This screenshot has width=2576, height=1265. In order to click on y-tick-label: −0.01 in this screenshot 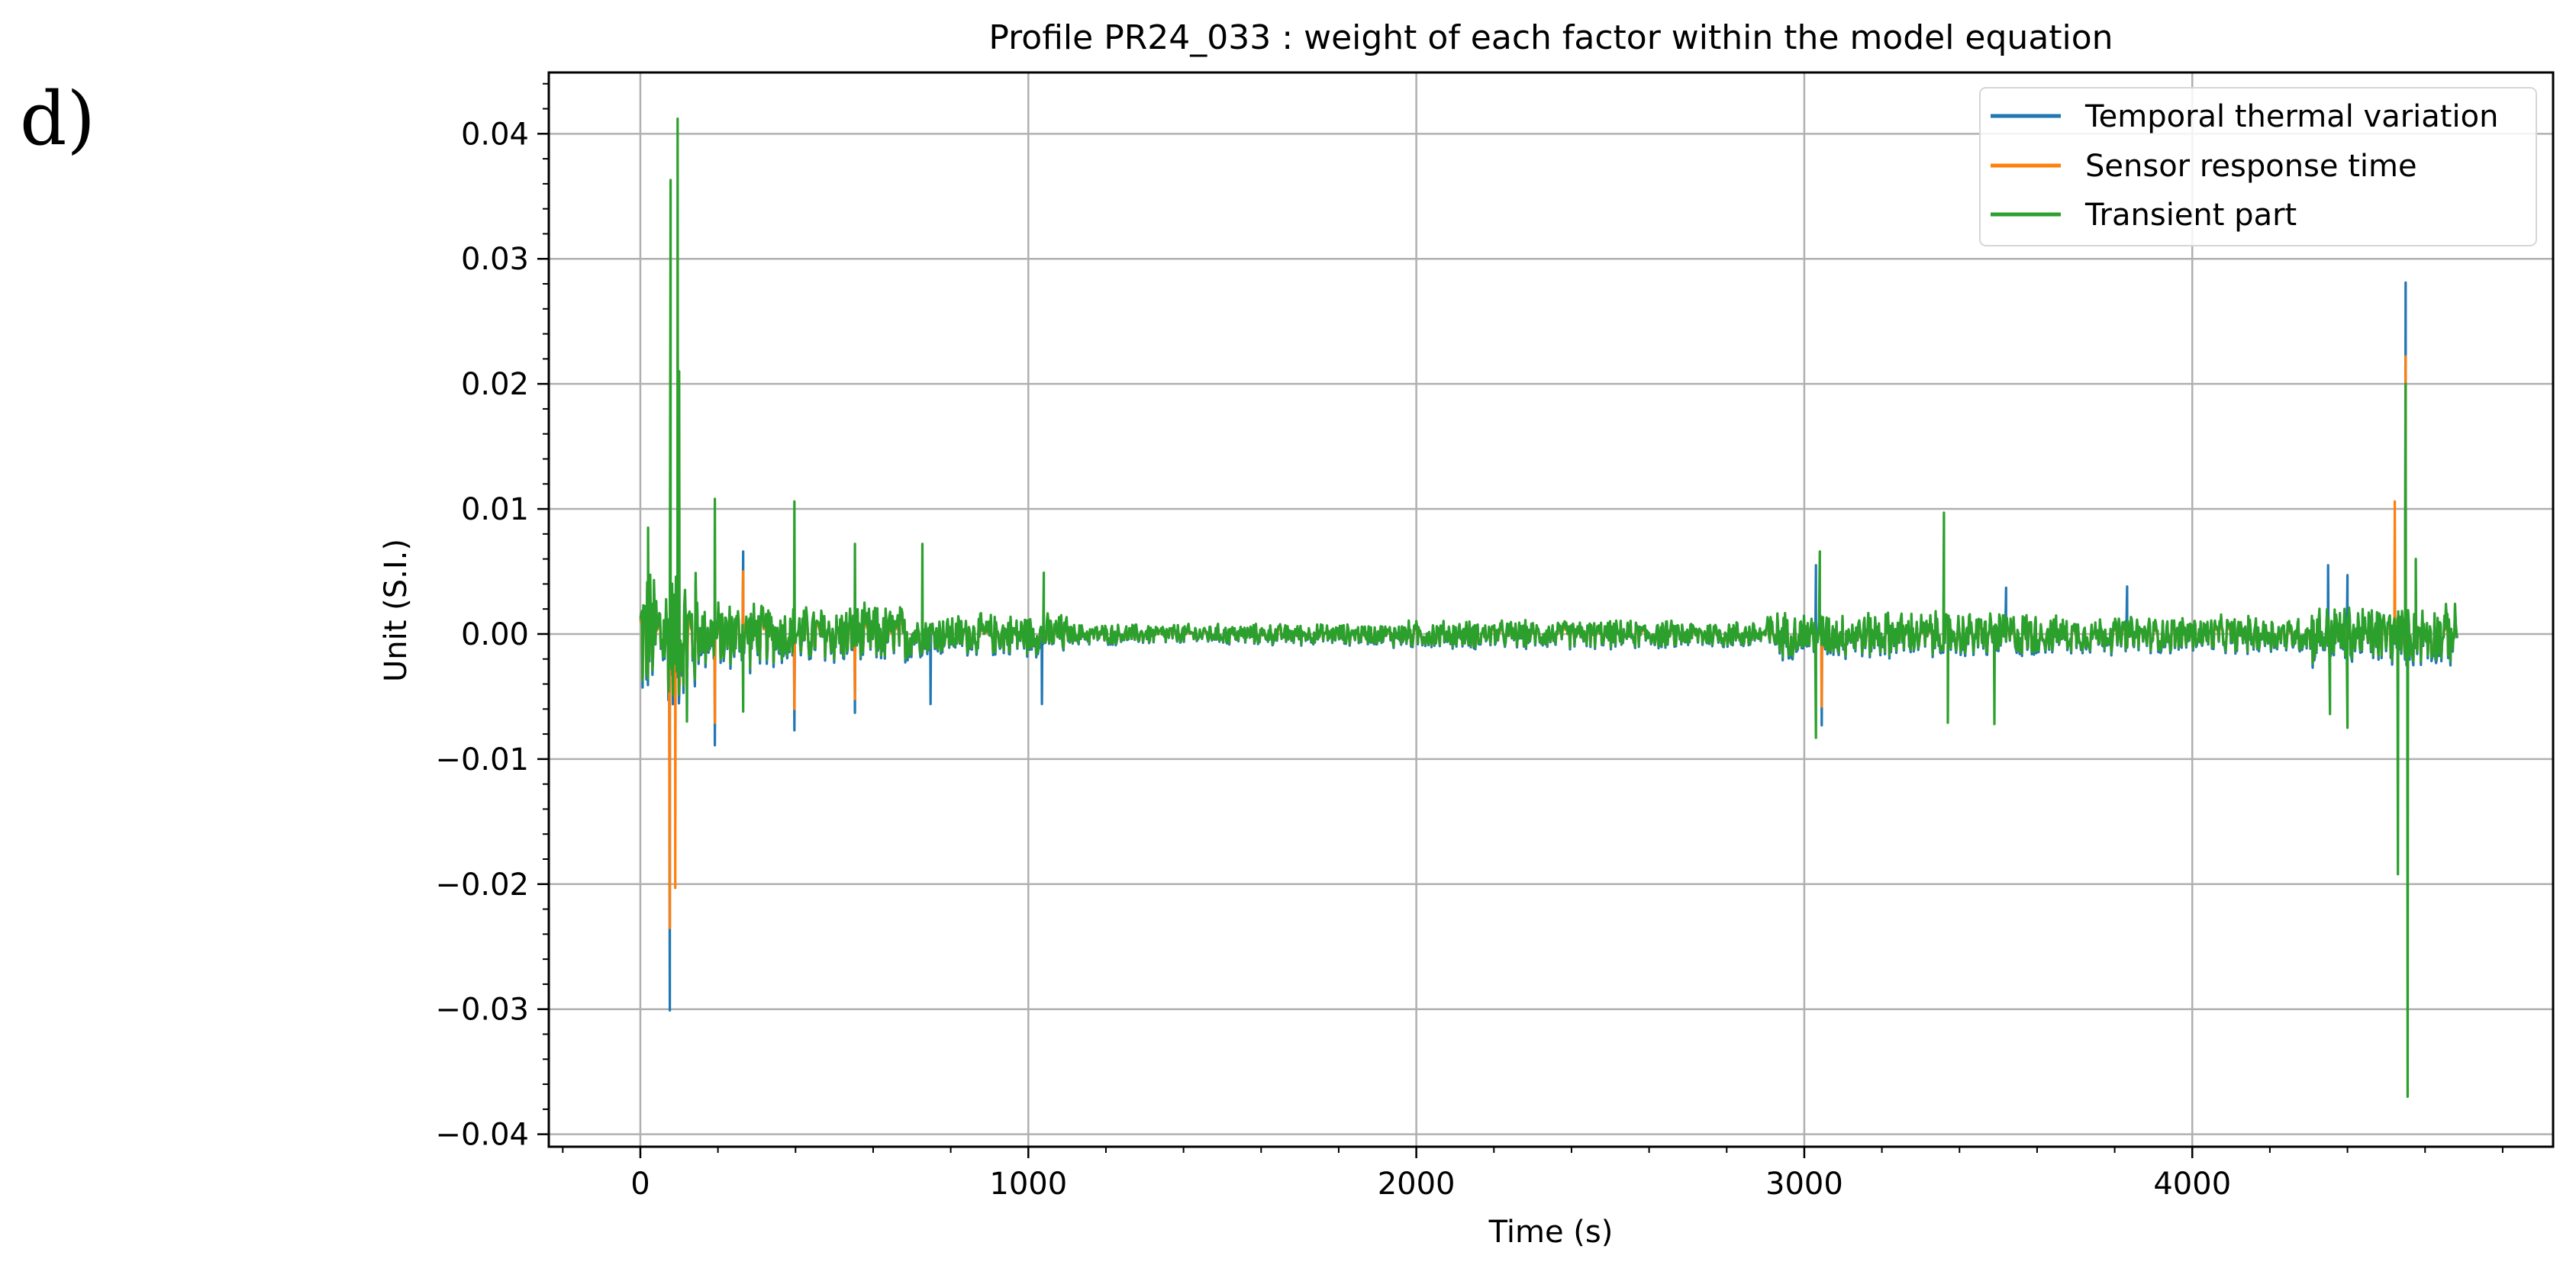, I will do `click(482, 759)`.